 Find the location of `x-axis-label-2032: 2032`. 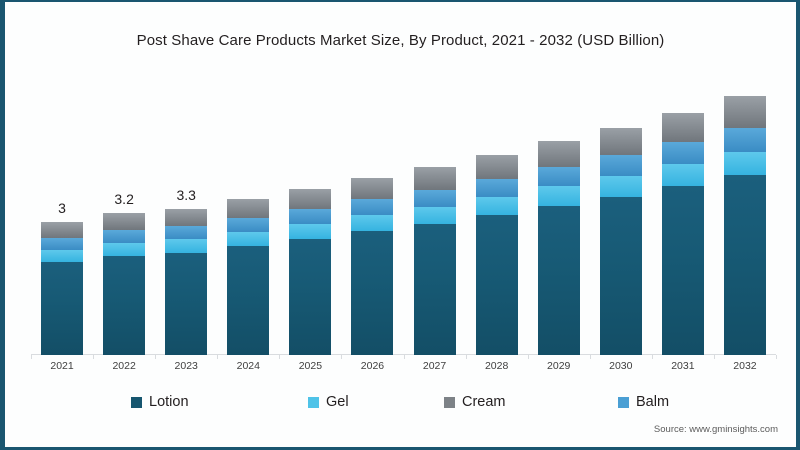

x-axis-label-2032: 2032 is located at coordinates (745, 366).